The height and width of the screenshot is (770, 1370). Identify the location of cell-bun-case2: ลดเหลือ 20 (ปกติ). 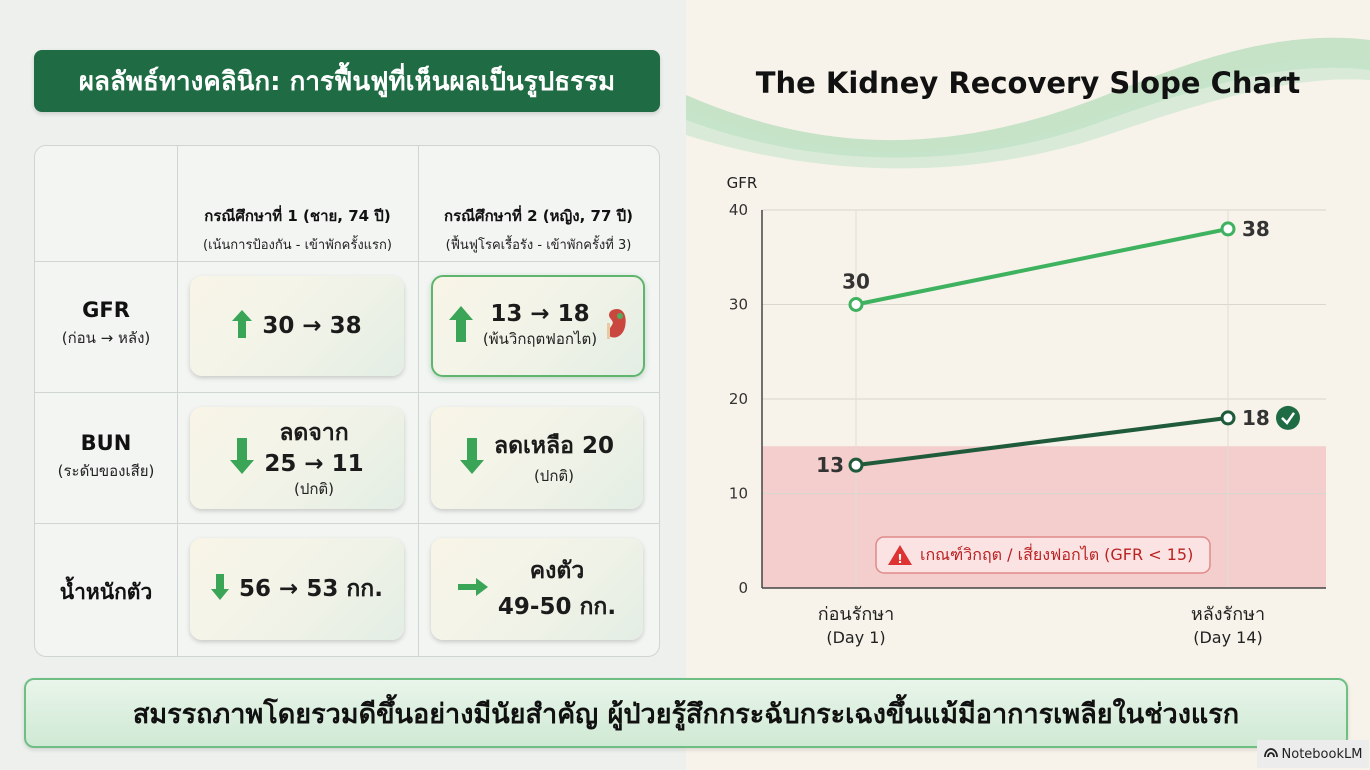
(537, 458).